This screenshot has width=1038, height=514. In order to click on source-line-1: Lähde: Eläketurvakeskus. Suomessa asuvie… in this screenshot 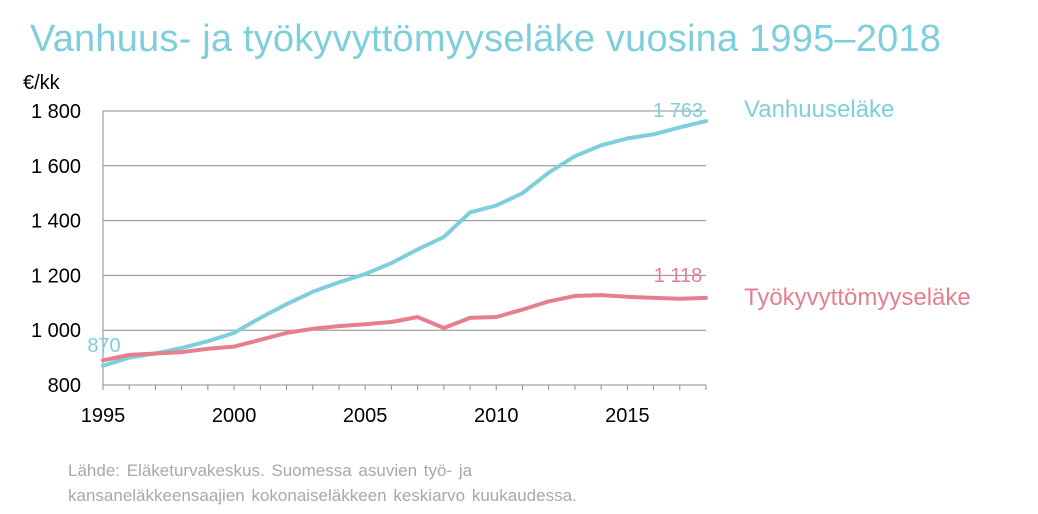, I will do `click(270, 470)`.